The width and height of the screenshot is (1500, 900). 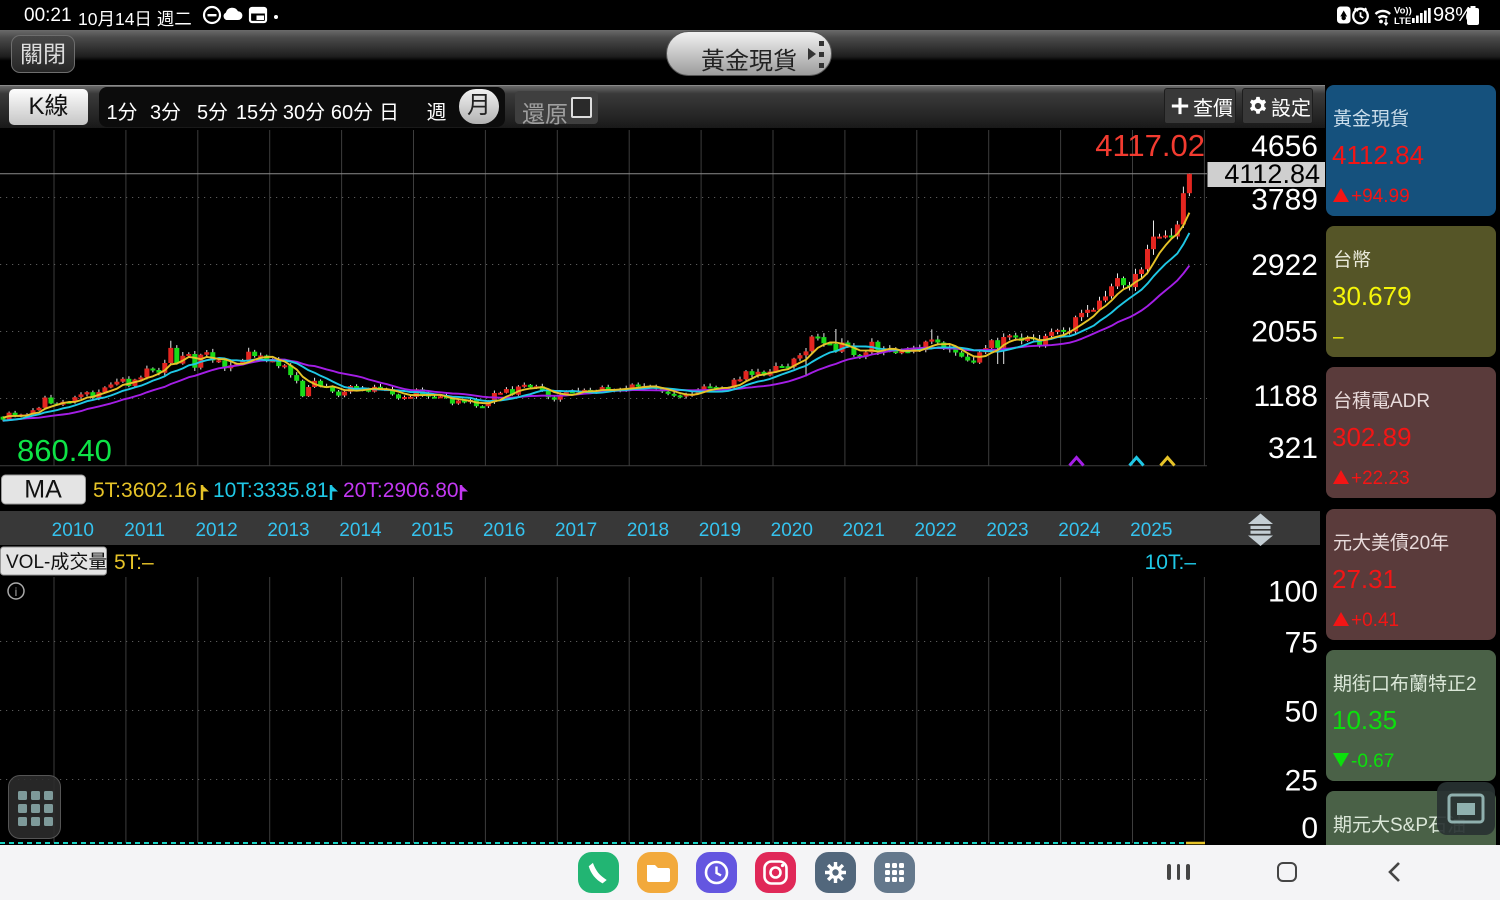 What do you see at coordinates (1301, 781) in the screenshot?
I see `svg-text: 25` at bounding box center [1301, 781].